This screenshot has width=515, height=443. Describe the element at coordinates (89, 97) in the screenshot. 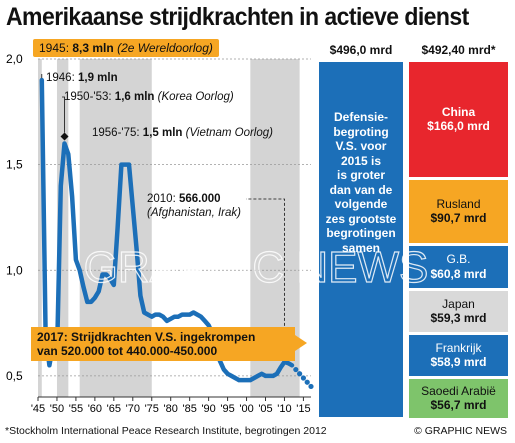

I see `annotation-1950-pre: 1950-'53:` at that location.